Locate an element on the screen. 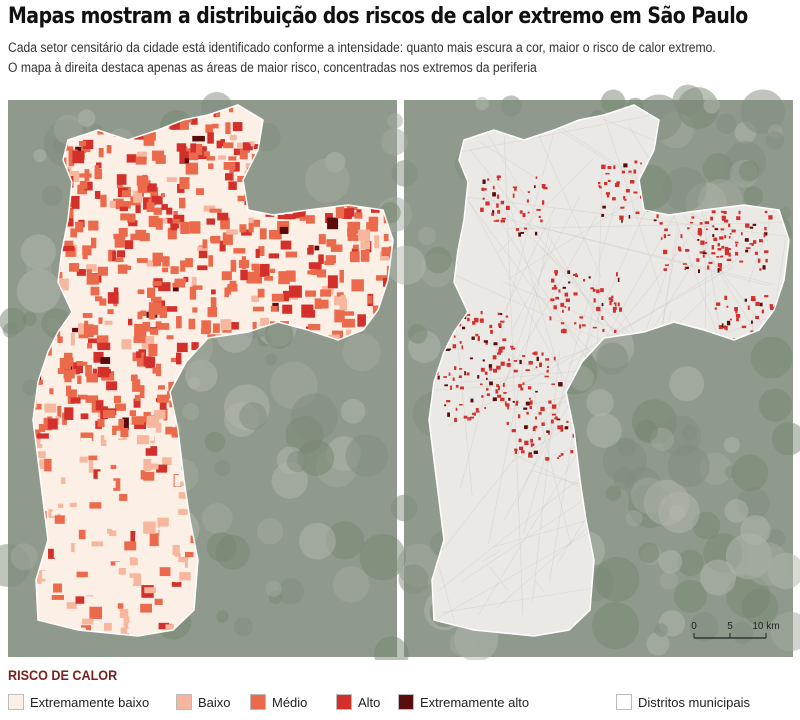 Image resolution: width=800 pixels, height=720 pixels. legend-item: Baixo is located at coordinates (203, 702).